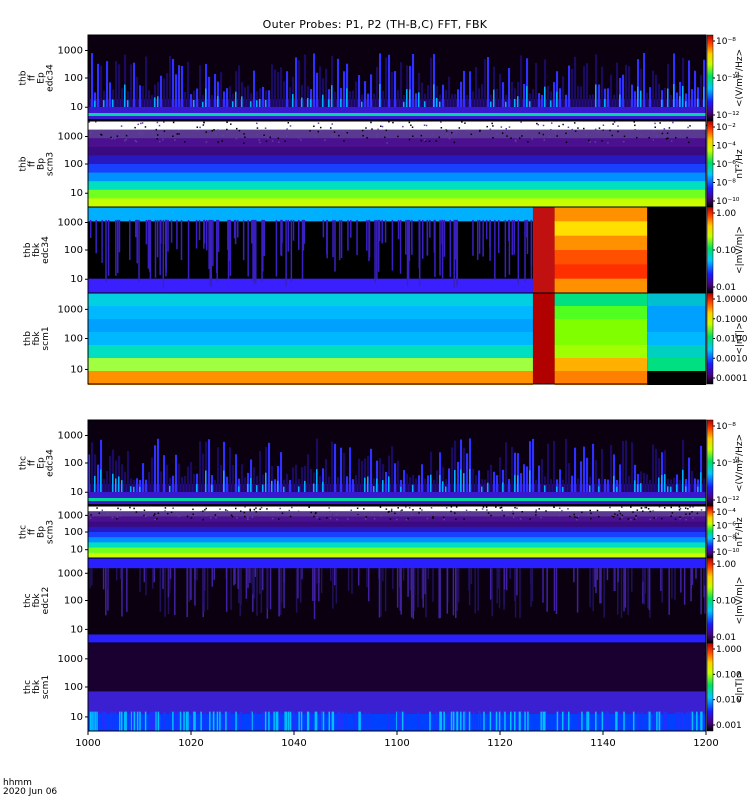 Image resolution: width=750 pixels, height=800 pixels. What do you see at coordinates (729, 675) in the screenshot?
I see `colorbar-tick-label: 0.100` at bounding box center [729, 675].